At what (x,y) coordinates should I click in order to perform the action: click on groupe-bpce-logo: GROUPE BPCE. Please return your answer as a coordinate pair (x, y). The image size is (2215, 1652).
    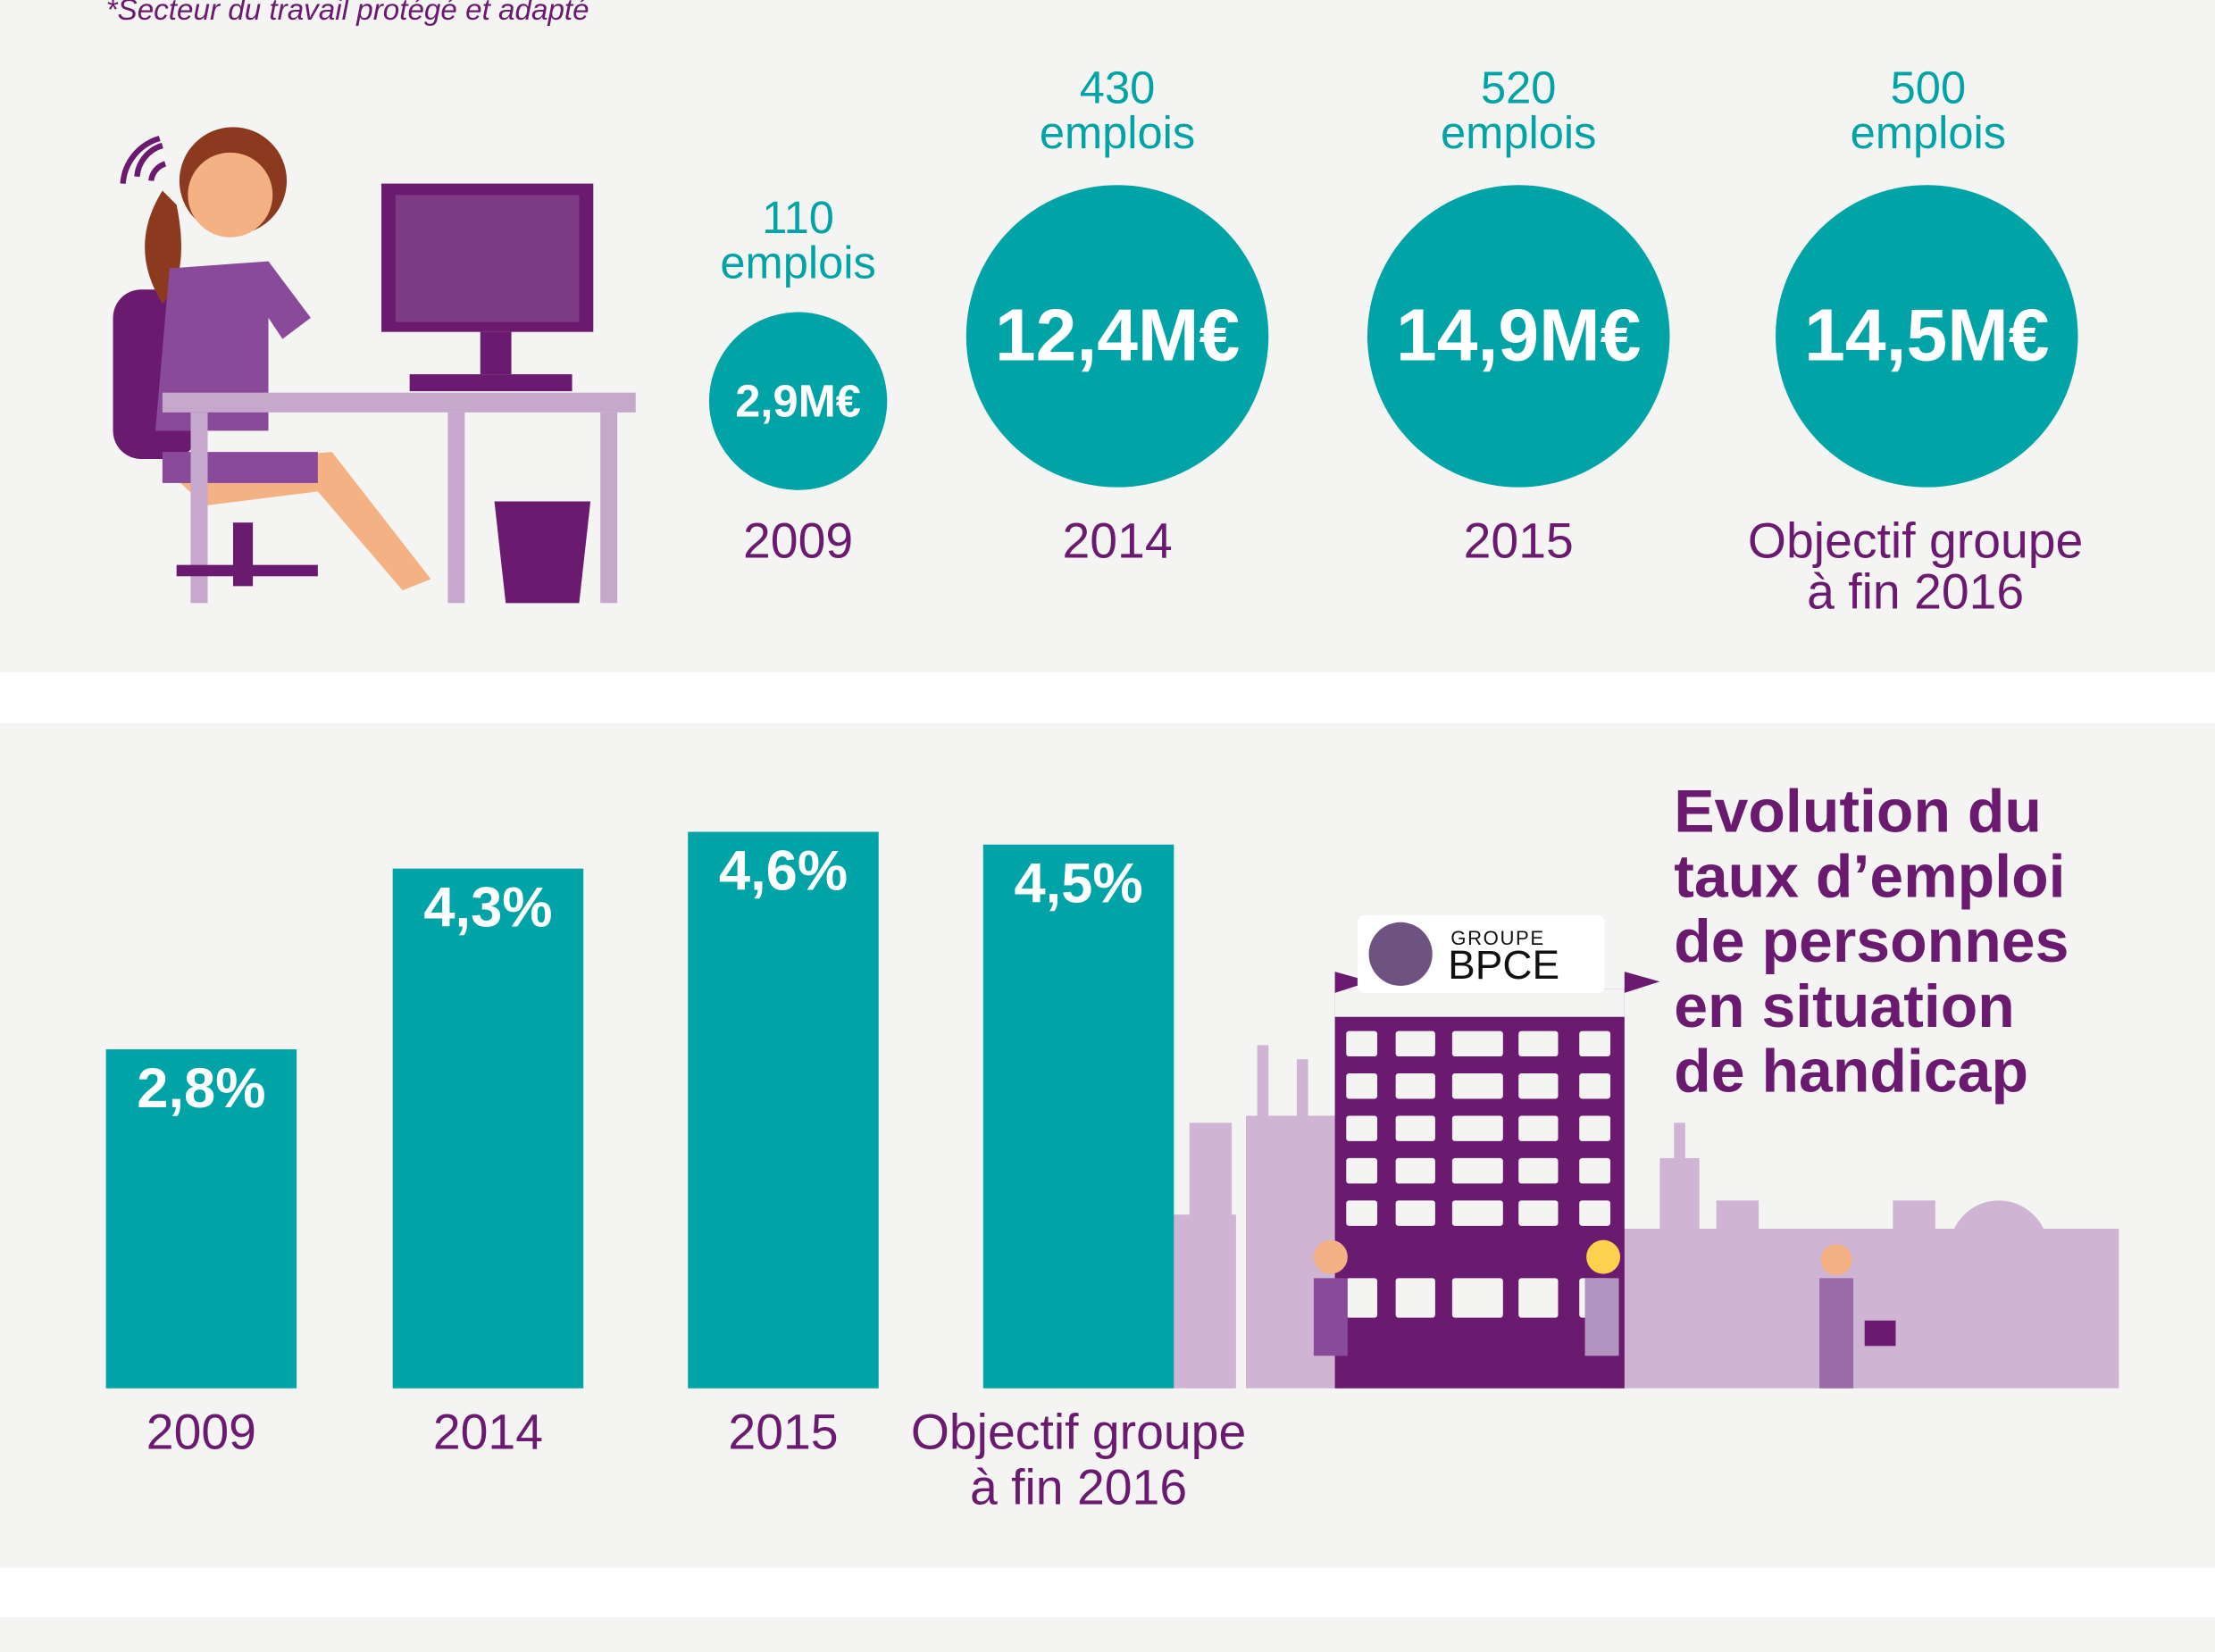
    Looking at the image, I should click on (1481, 953).